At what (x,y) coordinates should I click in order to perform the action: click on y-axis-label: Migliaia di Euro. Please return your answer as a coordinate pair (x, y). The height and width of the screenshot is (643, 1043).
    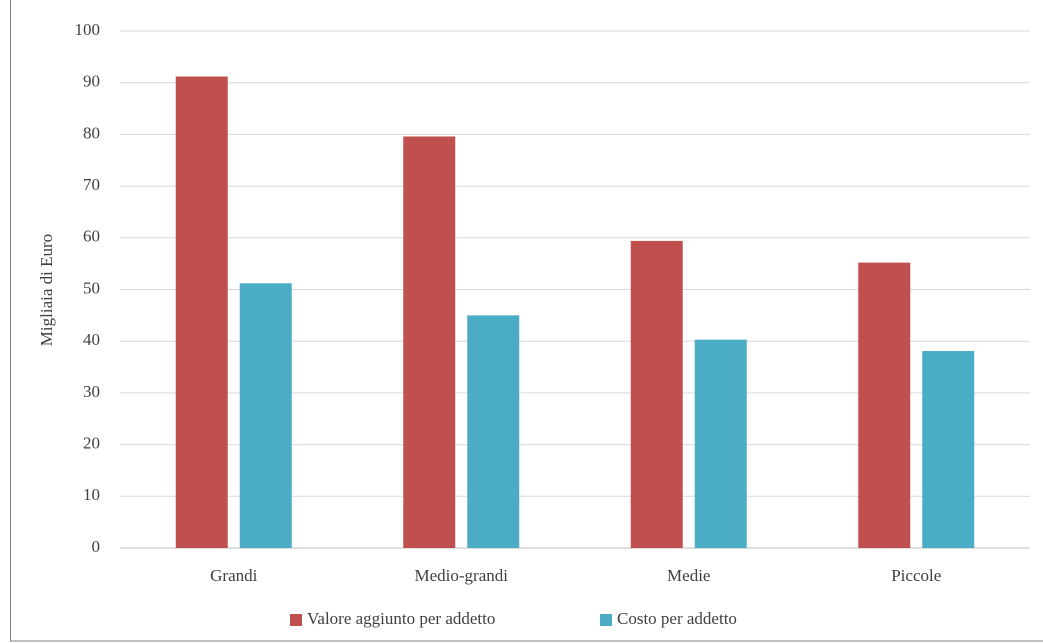
    Looking at the image, I should click on (46, 290).